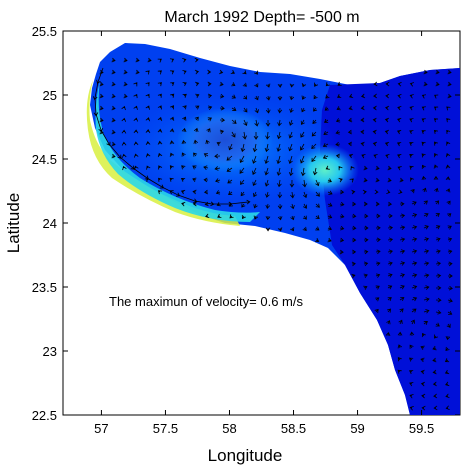 This screenshot has width=471, height=466. I want to click on y-tick-label: 25, so click(50, 95).